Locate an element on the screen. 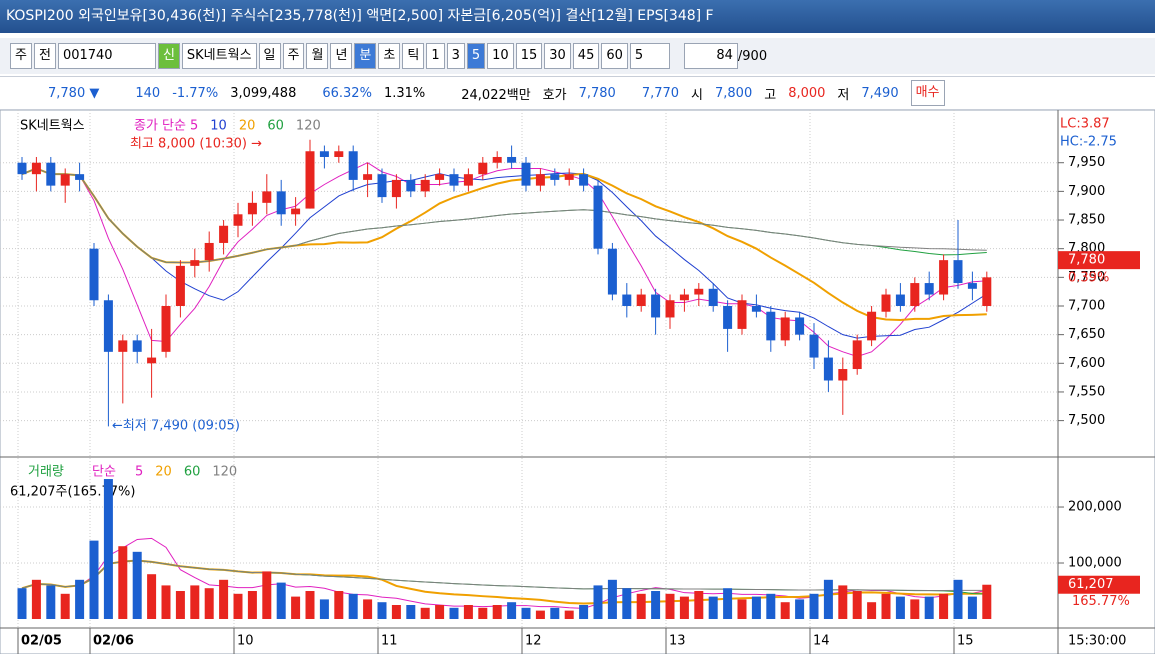  y-tick-label: 7,950 is located at coordinates (1086, 162).